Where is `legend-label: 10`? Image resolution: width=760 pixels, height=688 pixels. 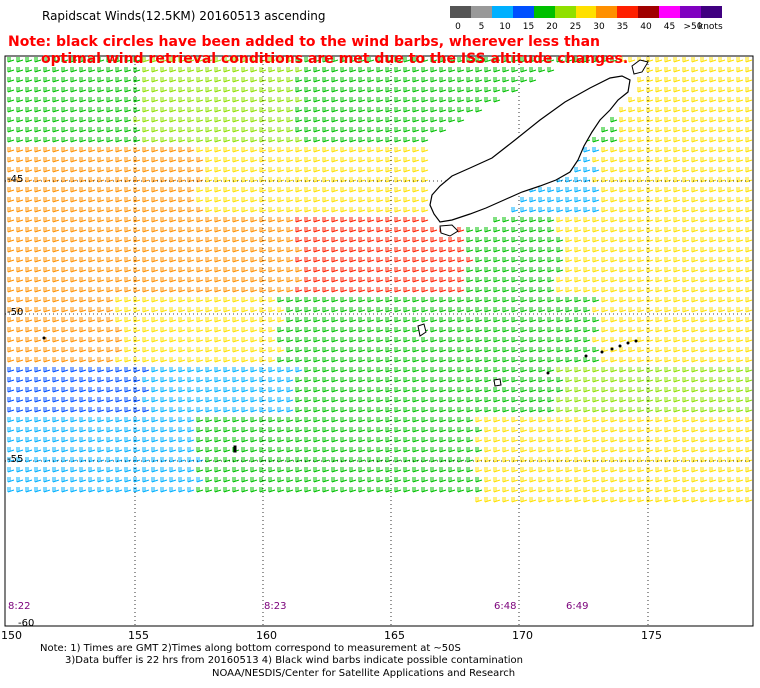
legend-label: 10 is located at coordinates (505, 27).